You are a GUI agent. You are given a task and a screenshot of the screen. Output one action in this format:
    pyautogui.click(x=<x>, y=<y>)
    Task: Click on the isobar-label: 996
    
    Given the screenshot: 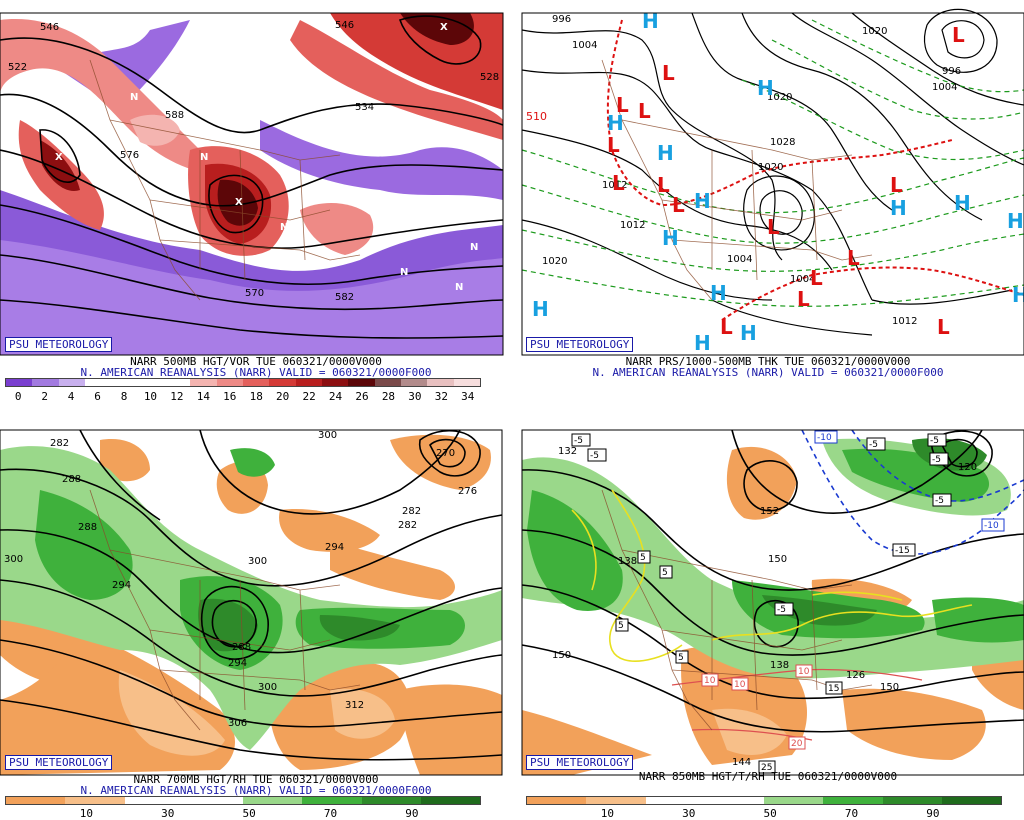 What is the action you would take?
    pyautogui.click(x=561, y=19)
    